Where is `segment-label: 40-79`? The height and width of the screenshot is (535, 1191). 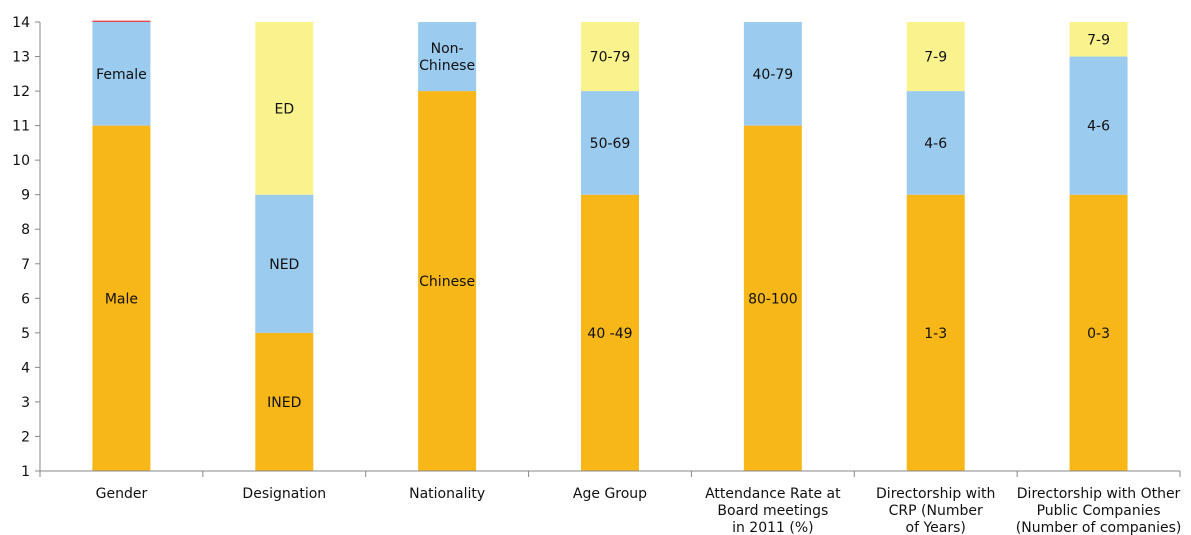
segment-label: 40-79 is located at coordinates (773, 75).